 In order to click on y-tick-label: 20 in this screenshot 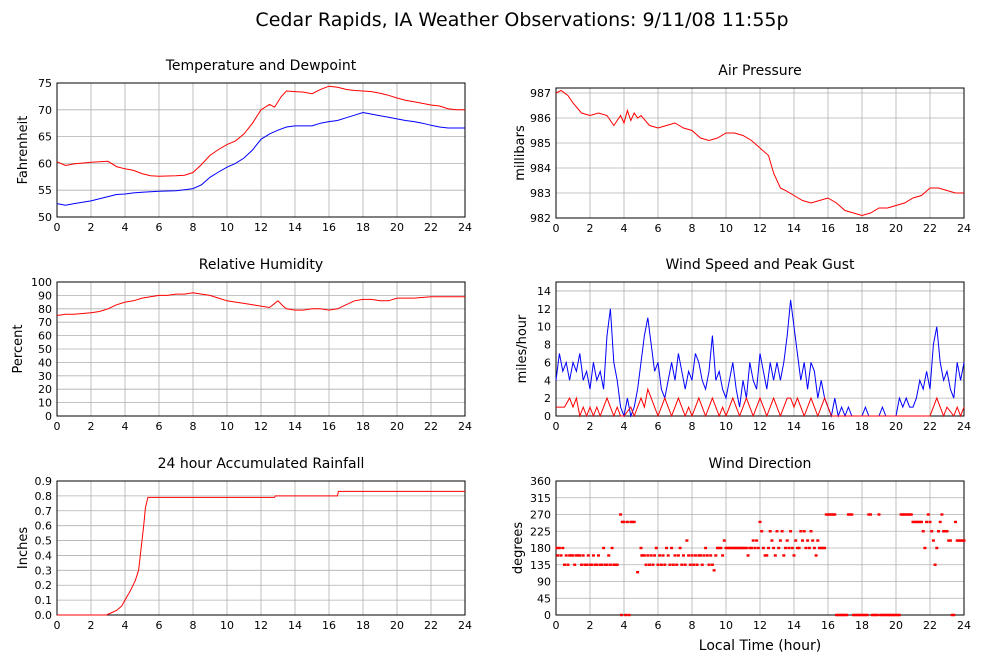, I will do `click(45, 389)`.